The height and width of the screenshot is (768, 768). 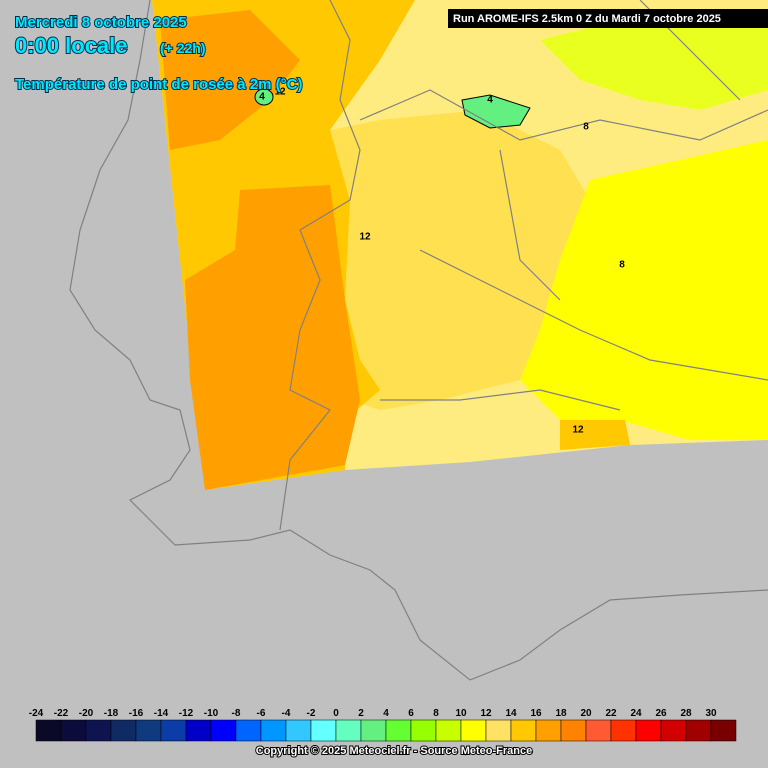 I want to click on legend-label: -20, so click(x=86, y=713).